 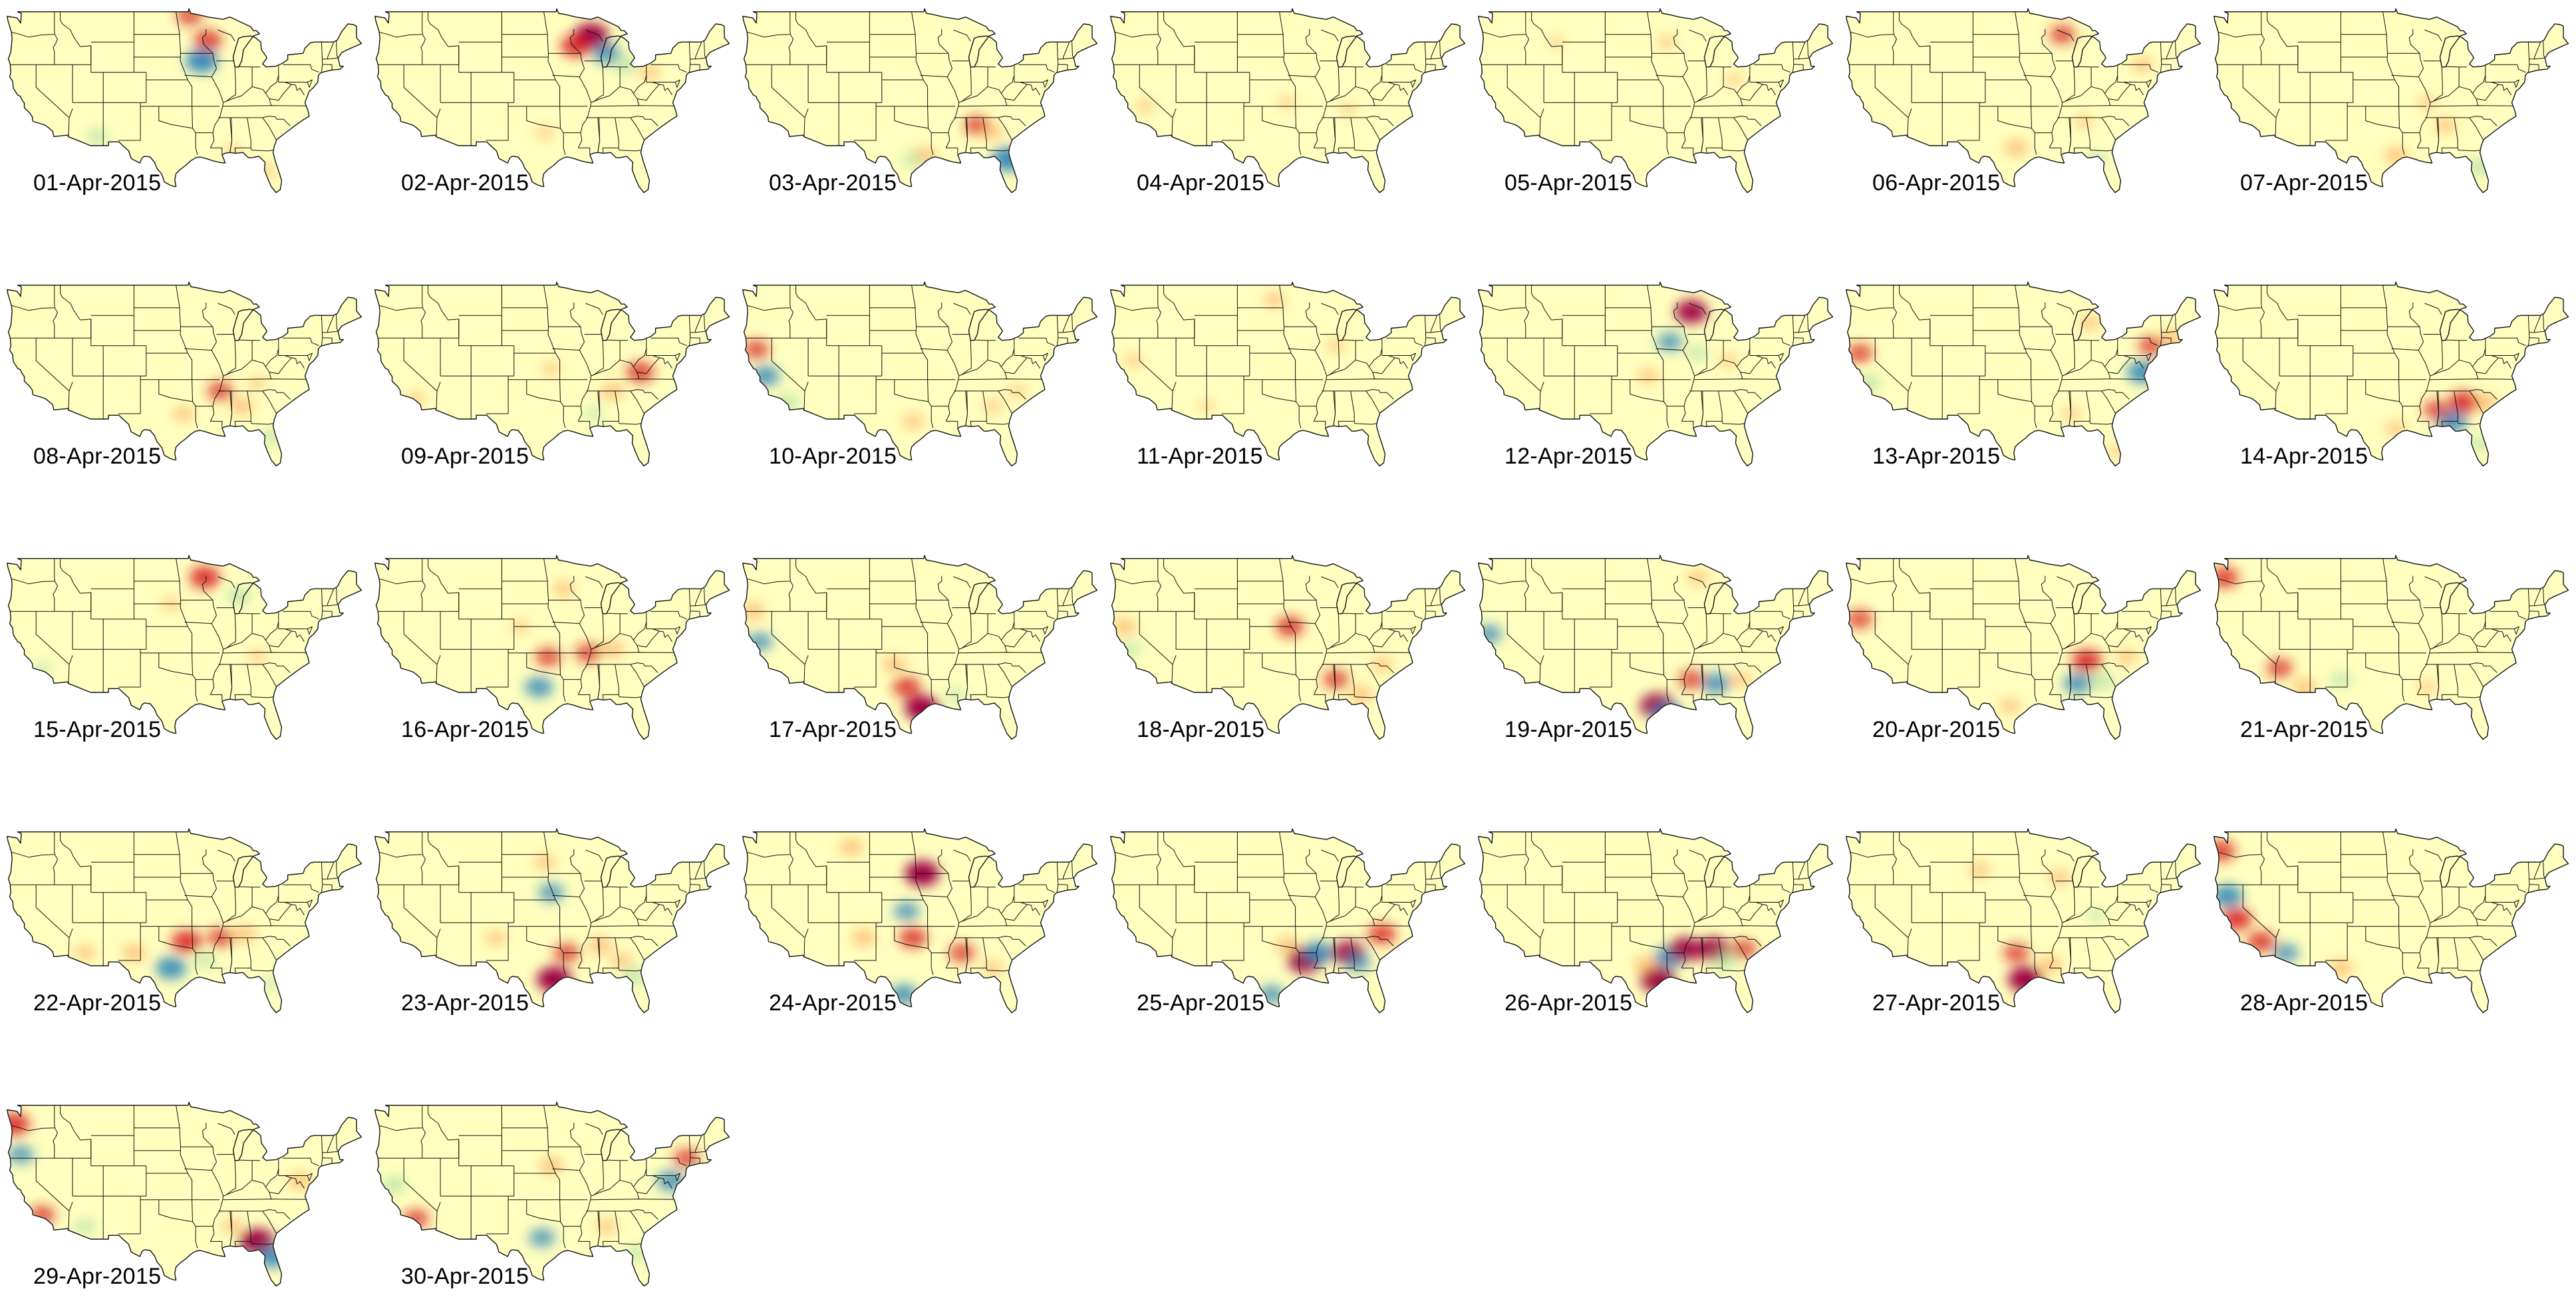 I want to click on map-panel: 07-Apr-2015, so click(x=2391, y=105).